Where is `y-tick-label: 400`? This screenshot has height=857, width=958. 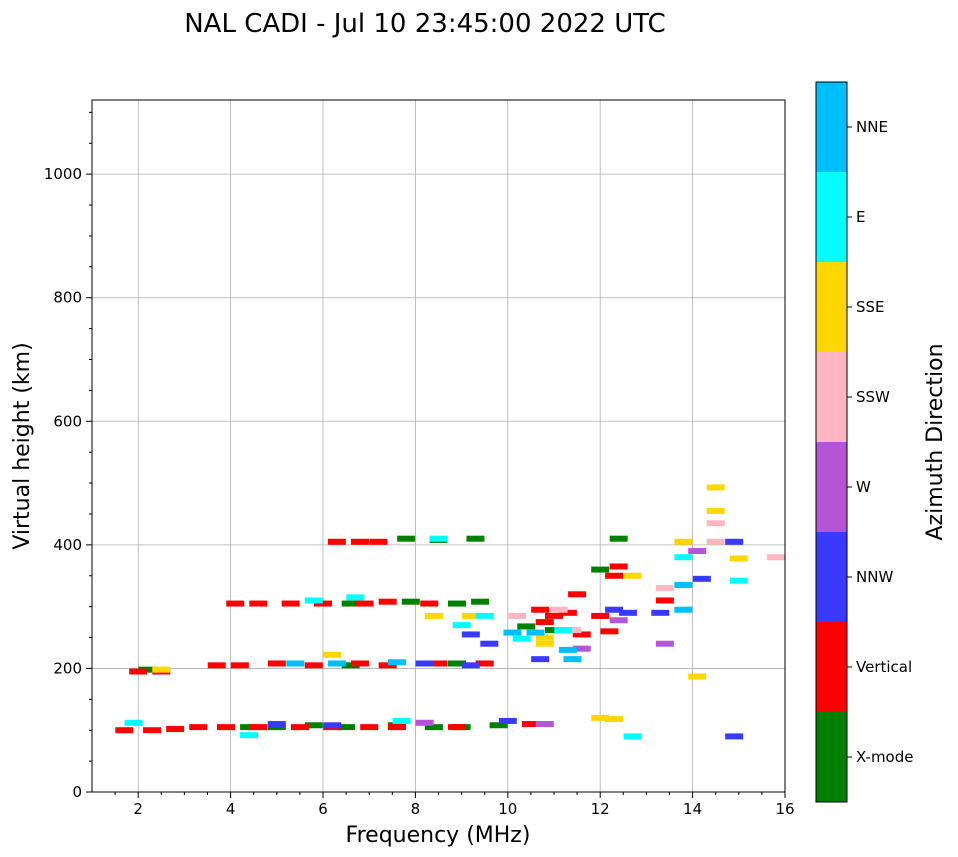 y-tick-label: 400 is located at coordinates (67, 545).